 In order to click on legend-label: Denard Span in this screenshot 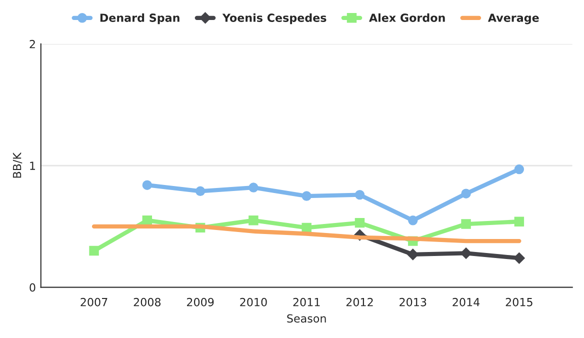, I will do `click(140, 18)`.